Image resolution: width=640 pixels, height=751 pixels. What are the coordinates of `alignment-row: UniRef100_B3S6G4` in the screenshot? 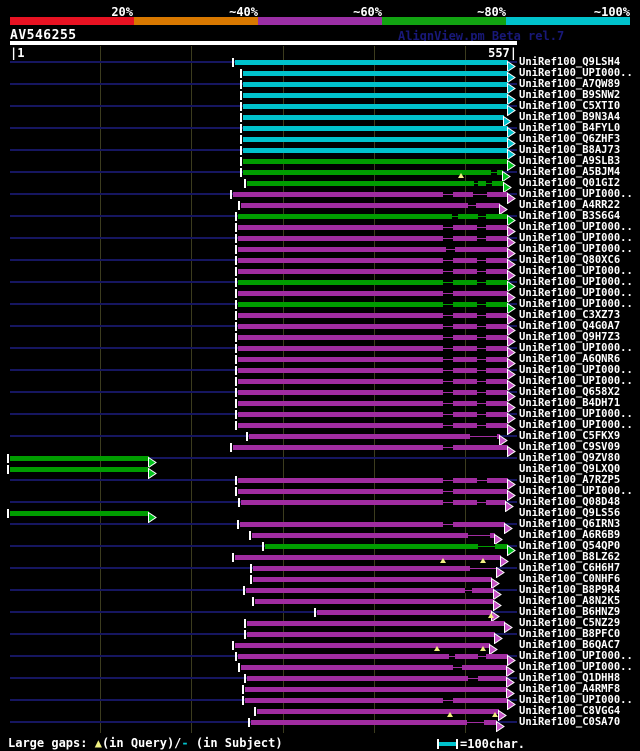 It's located at (320, 218).